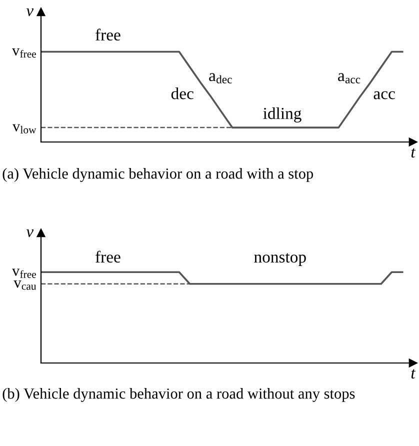 This screenshot has width=419, height=446. Describe the element at coordinates (384, 95) in the screenshot. I see `annotation: acc` at that location.